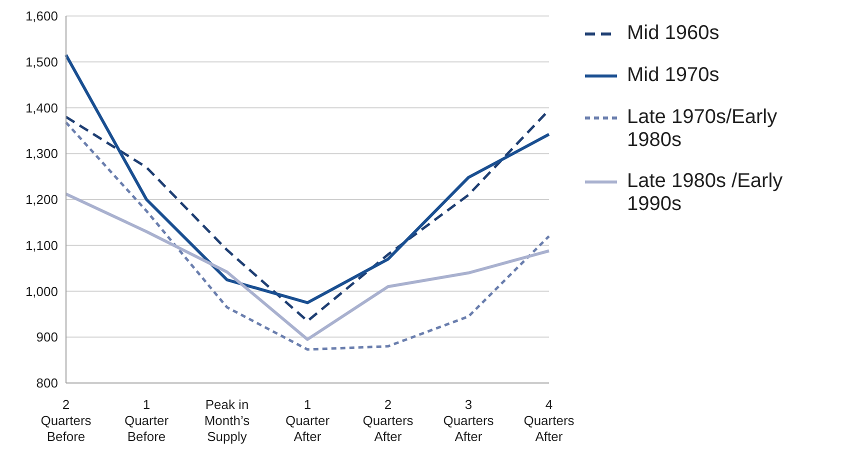  What do you see at coordinates (702, 129) in the screenshot?
I see `legend-label: Late 1970s/Early 1980s` at bounding box center [702, 129].